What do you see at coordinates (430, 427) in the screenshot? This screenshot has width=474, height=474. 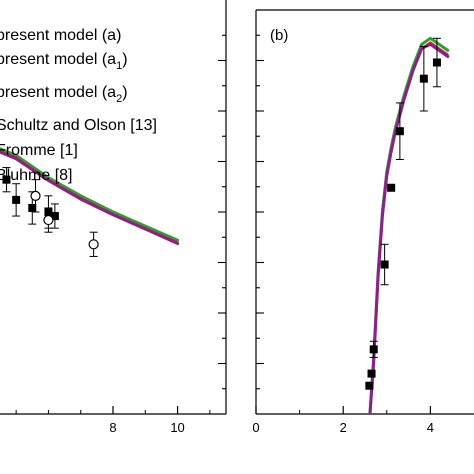 I see `panel-b-x-tick-label: 4` at bounding box center [430, 427].